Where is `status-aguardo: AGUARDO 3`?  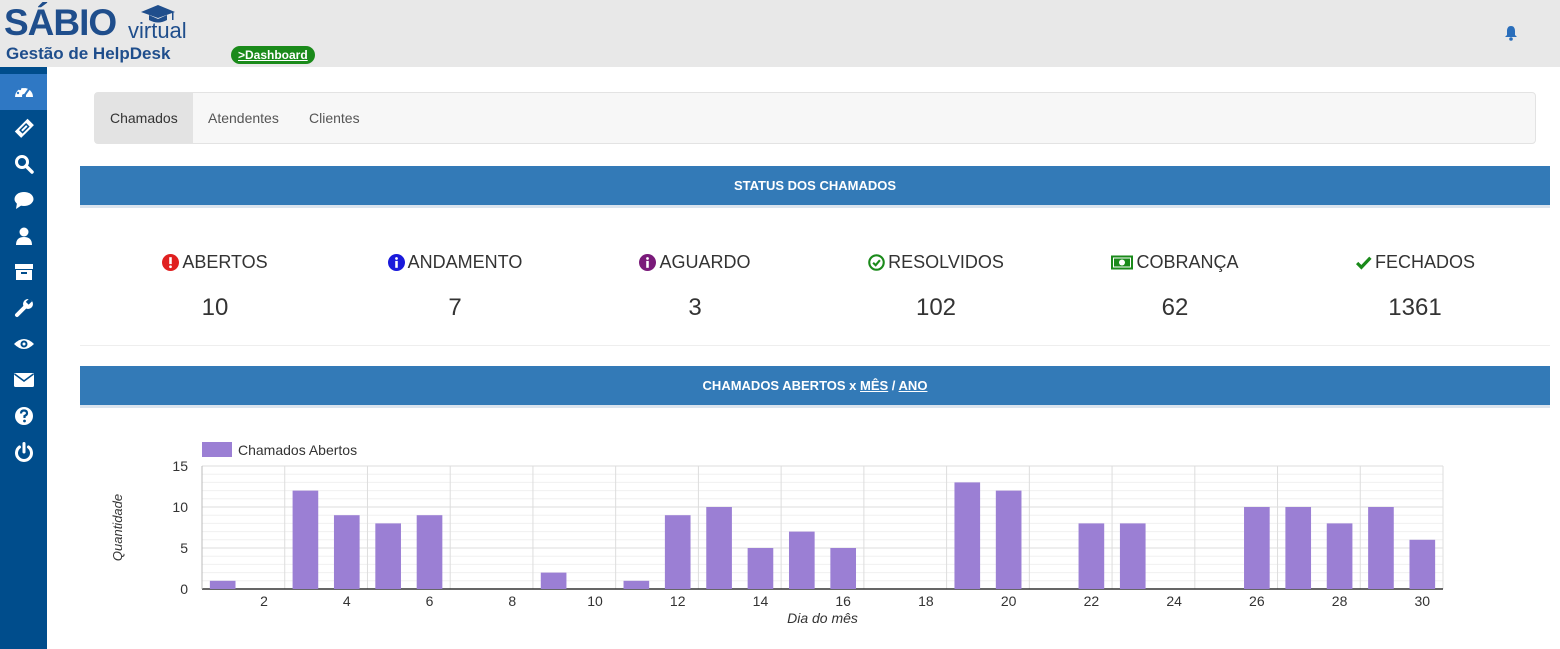
status-aguardo: AGUARDO 3 is located at coordinates (695, 286).